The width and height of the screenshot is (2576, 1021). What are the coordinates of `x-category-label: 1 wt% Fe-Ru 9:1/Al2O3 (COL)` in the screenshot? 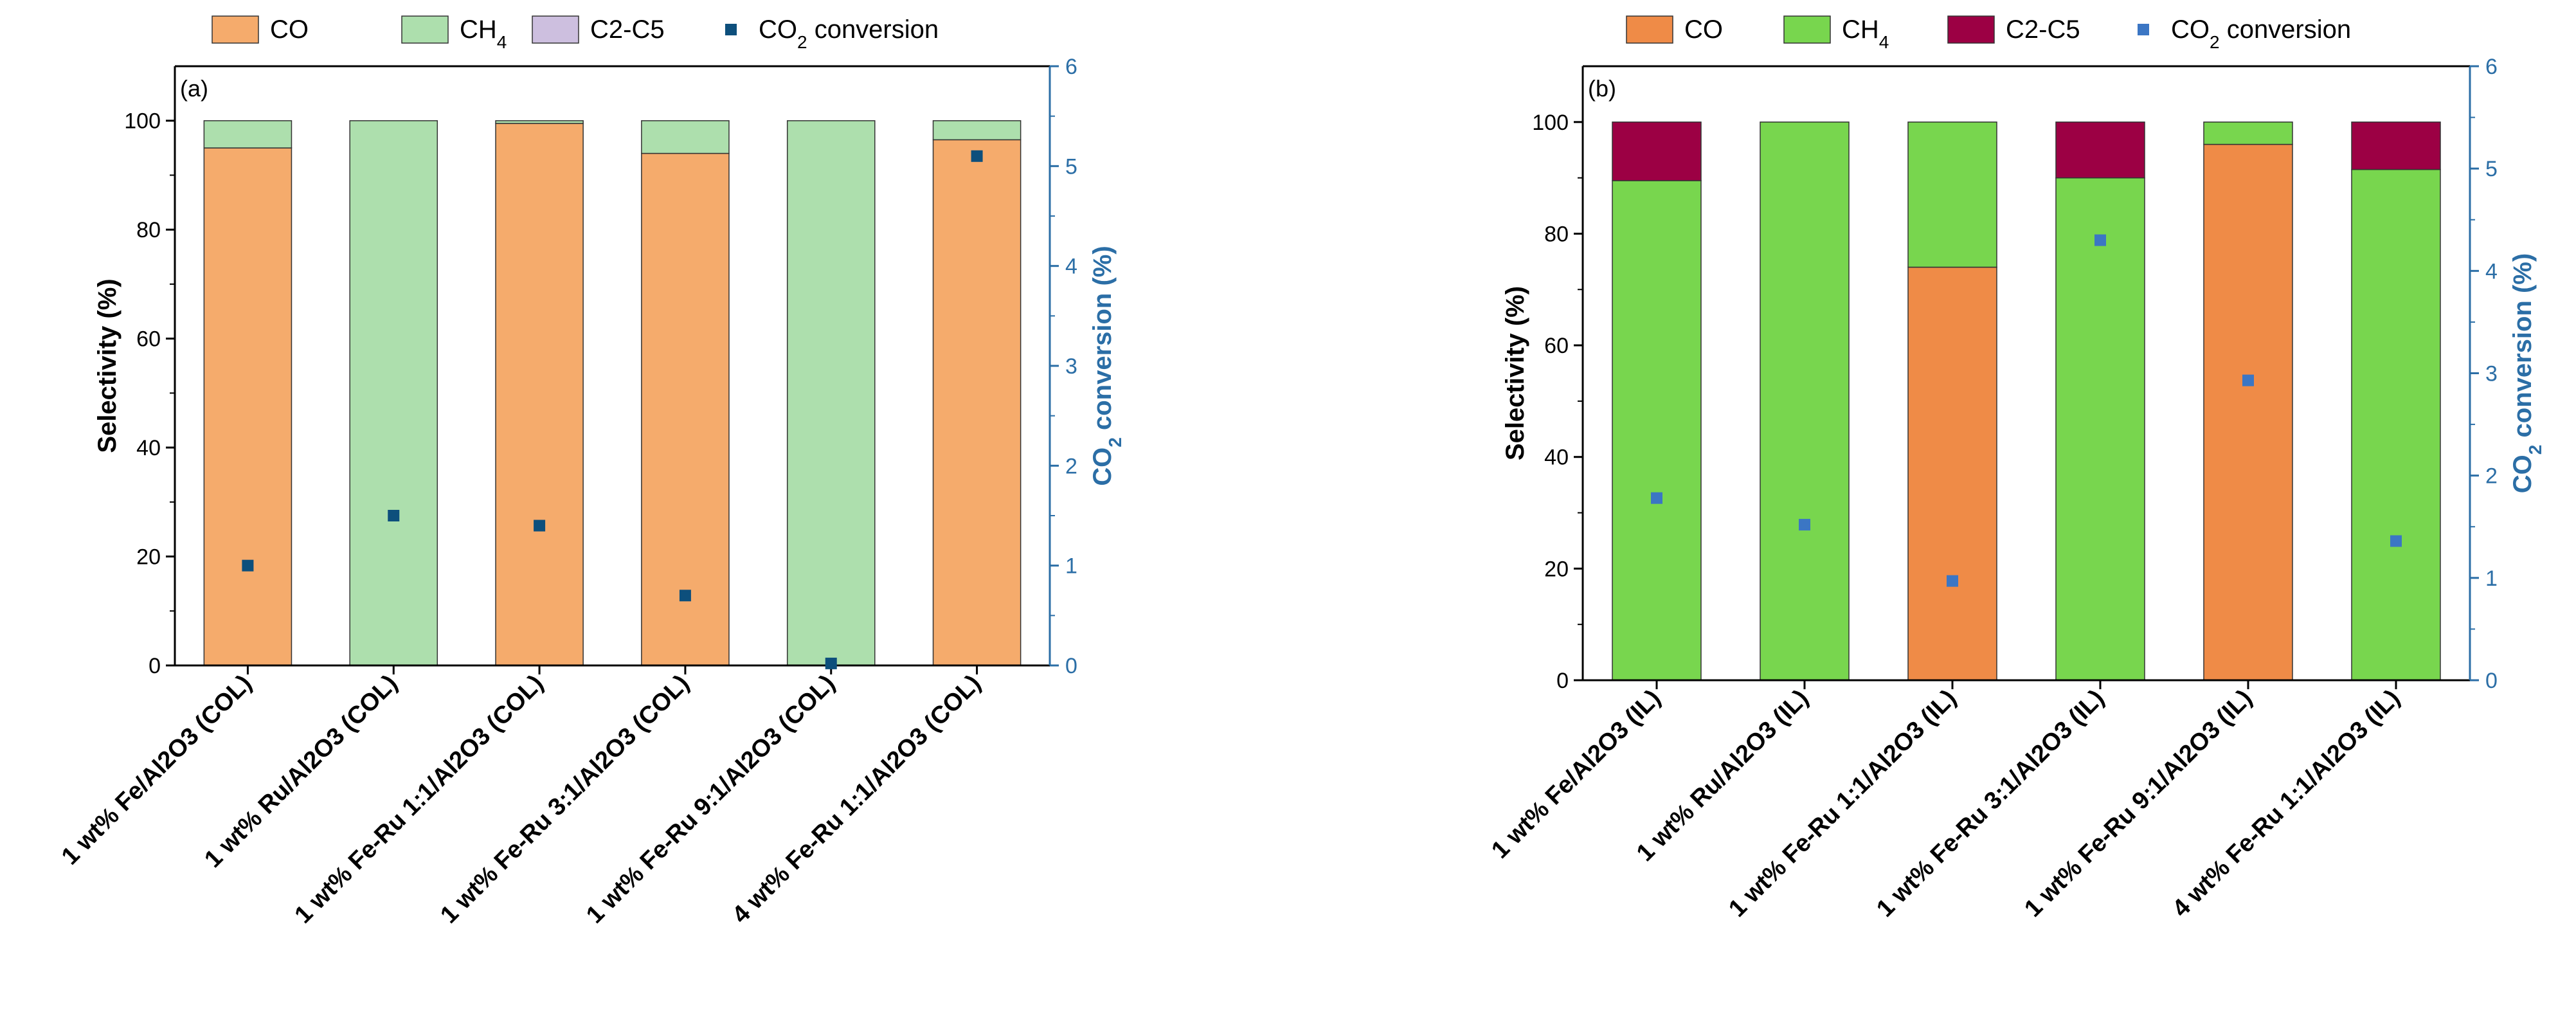 It's located at (710, 799).